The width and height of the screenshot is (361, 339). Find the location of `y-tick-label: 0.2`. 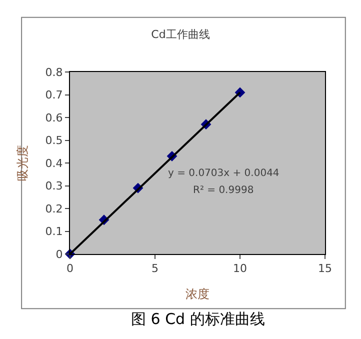

y-tick-label: 0.2 is located at coordinates (54, 209).